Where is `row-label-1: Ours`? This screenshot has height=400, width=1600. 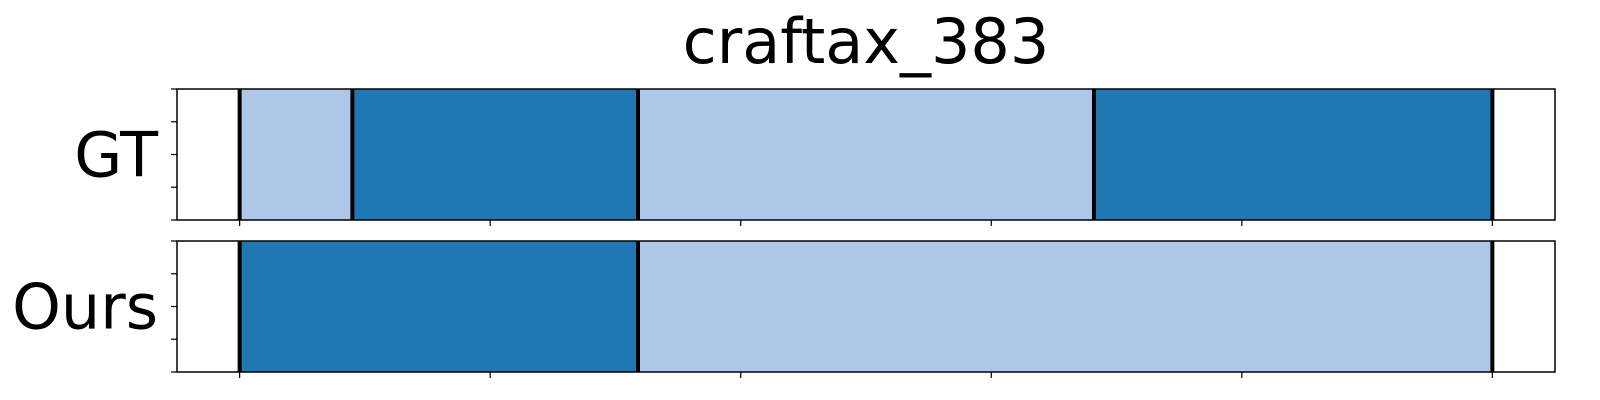 row-label-1: Ours is located at coordinates (85, 307).